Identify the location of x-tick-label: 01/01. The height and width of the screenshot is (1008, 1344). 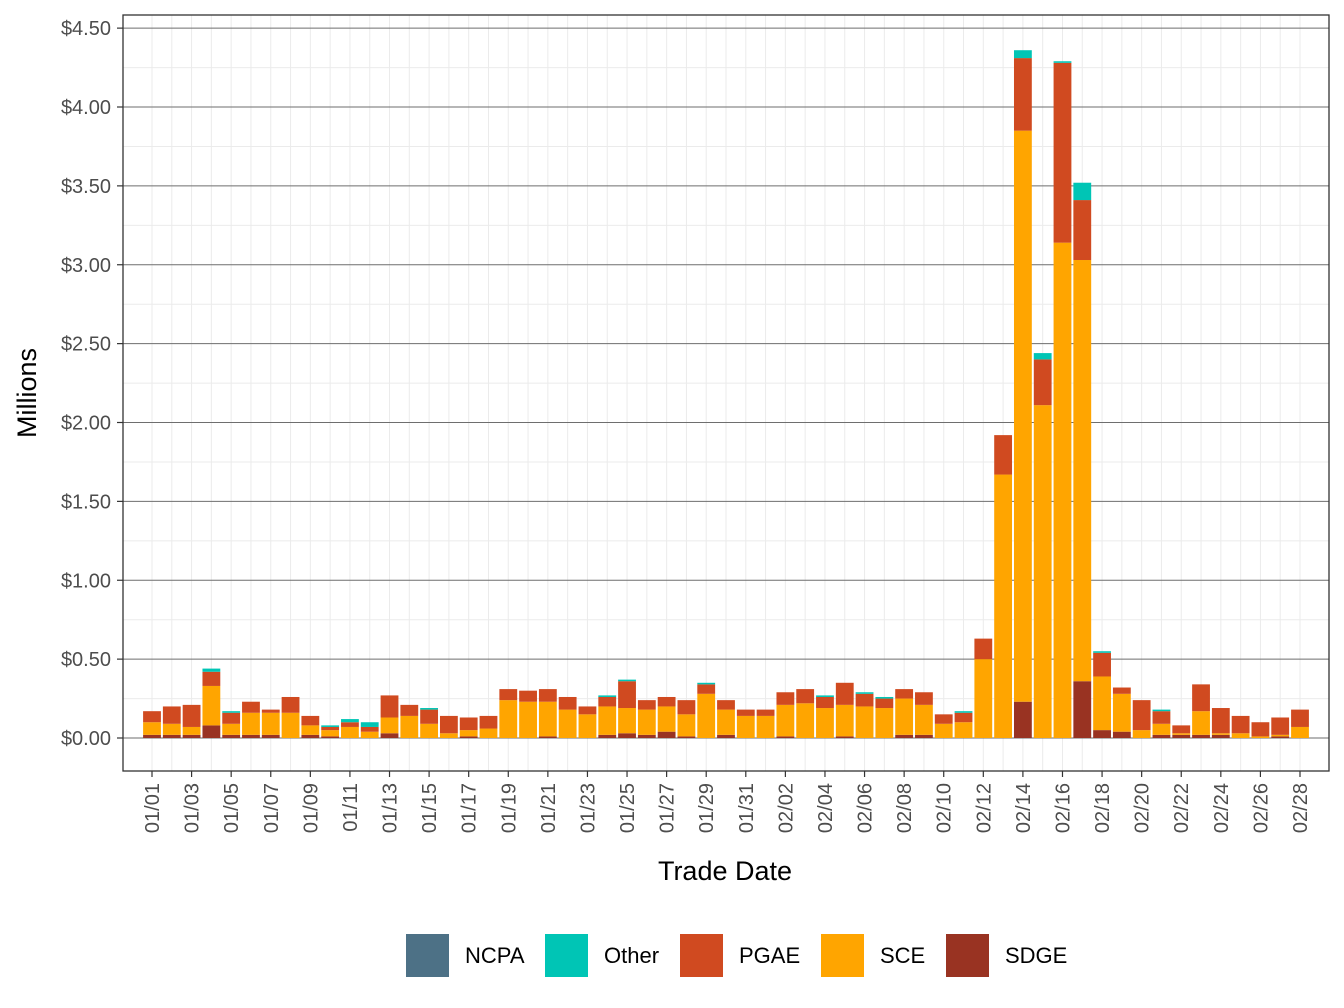
(153, 808).